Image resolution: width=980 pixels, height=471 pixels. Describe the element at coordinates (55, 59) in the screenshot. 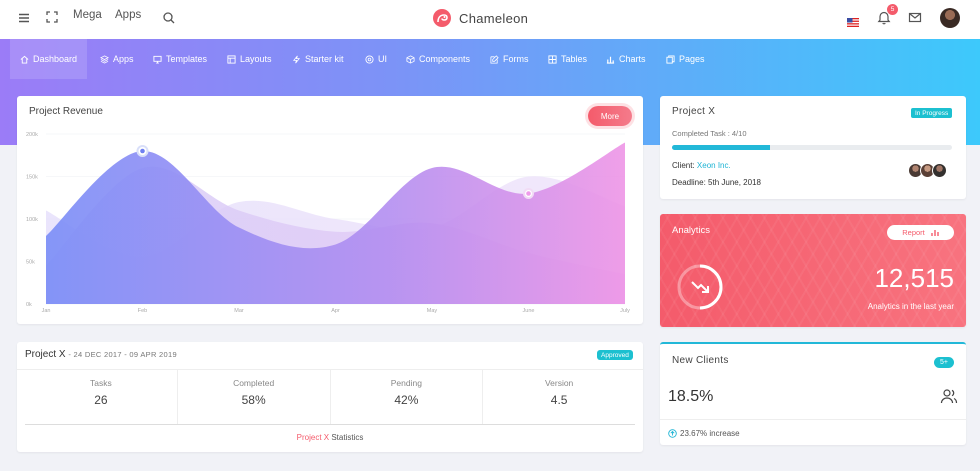

I see `nav-label: Dashboard` at that location.